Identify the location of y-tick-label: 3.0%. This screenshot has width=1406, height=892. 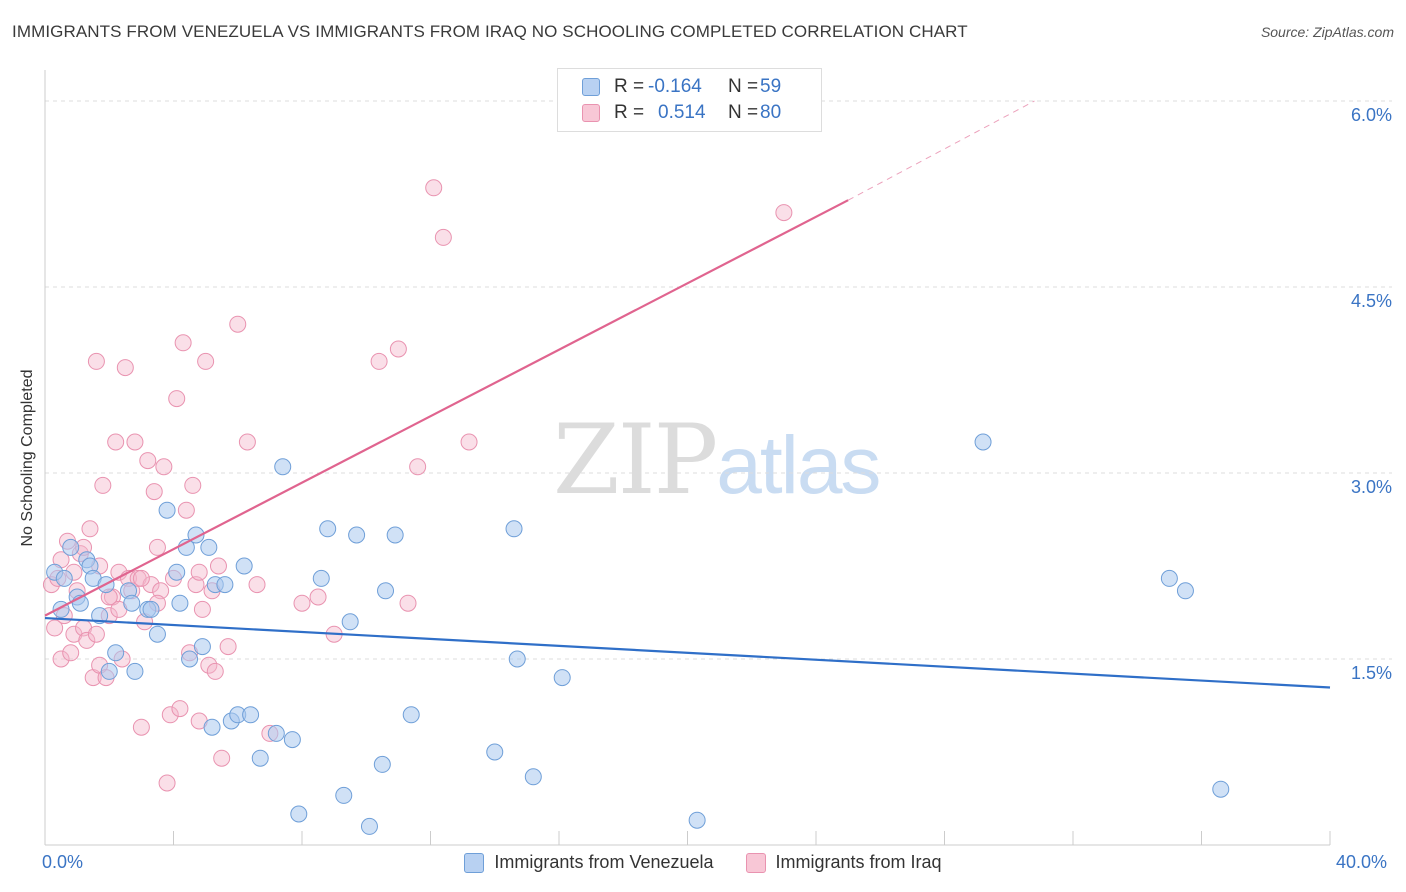
(1371, 487).